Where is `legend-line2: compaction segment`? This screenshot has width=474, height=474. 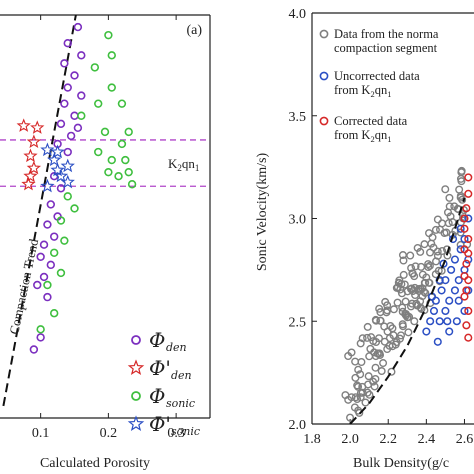 legend-line2: compaction segment is located at coordinates (386, 48).